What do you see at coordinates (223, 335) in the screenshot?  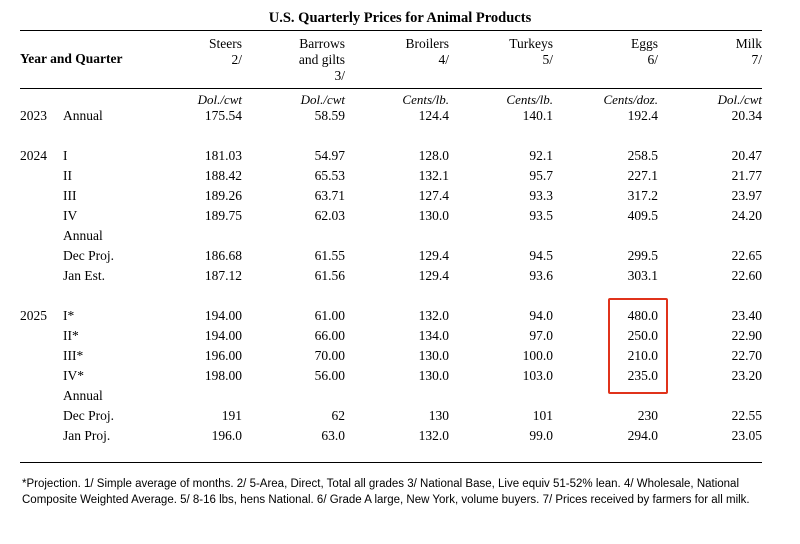 I see `table-cell: 194.00` at bounding box center [223, 335].